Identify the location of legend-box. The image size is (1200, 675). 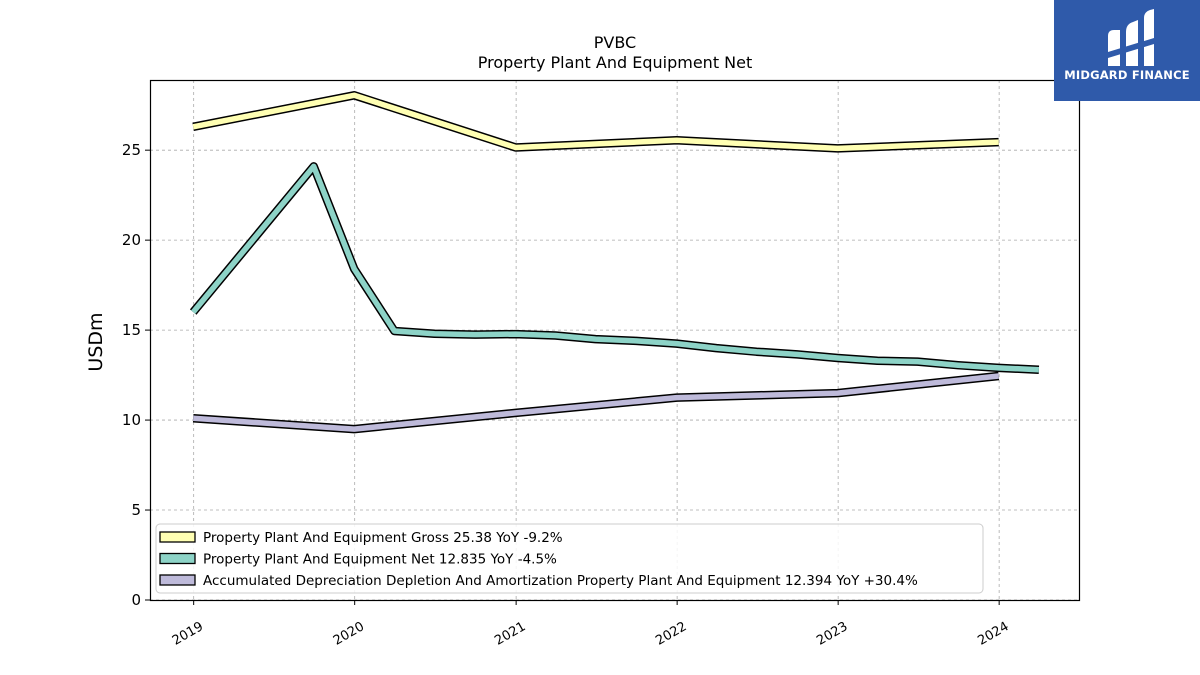
(569, 558).